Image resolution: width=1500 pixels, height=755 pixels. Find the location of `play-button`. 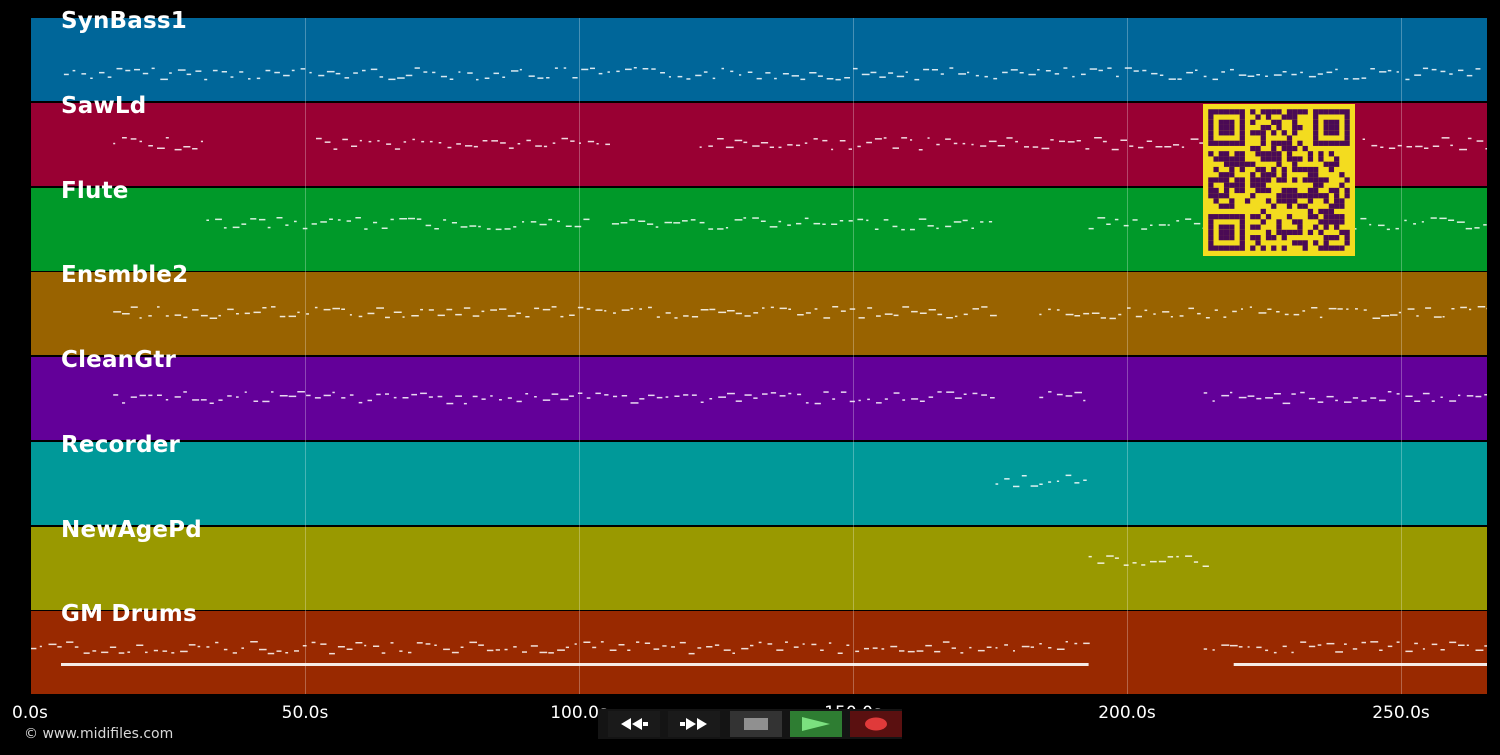

play-button is located at coordinates (816, 724).